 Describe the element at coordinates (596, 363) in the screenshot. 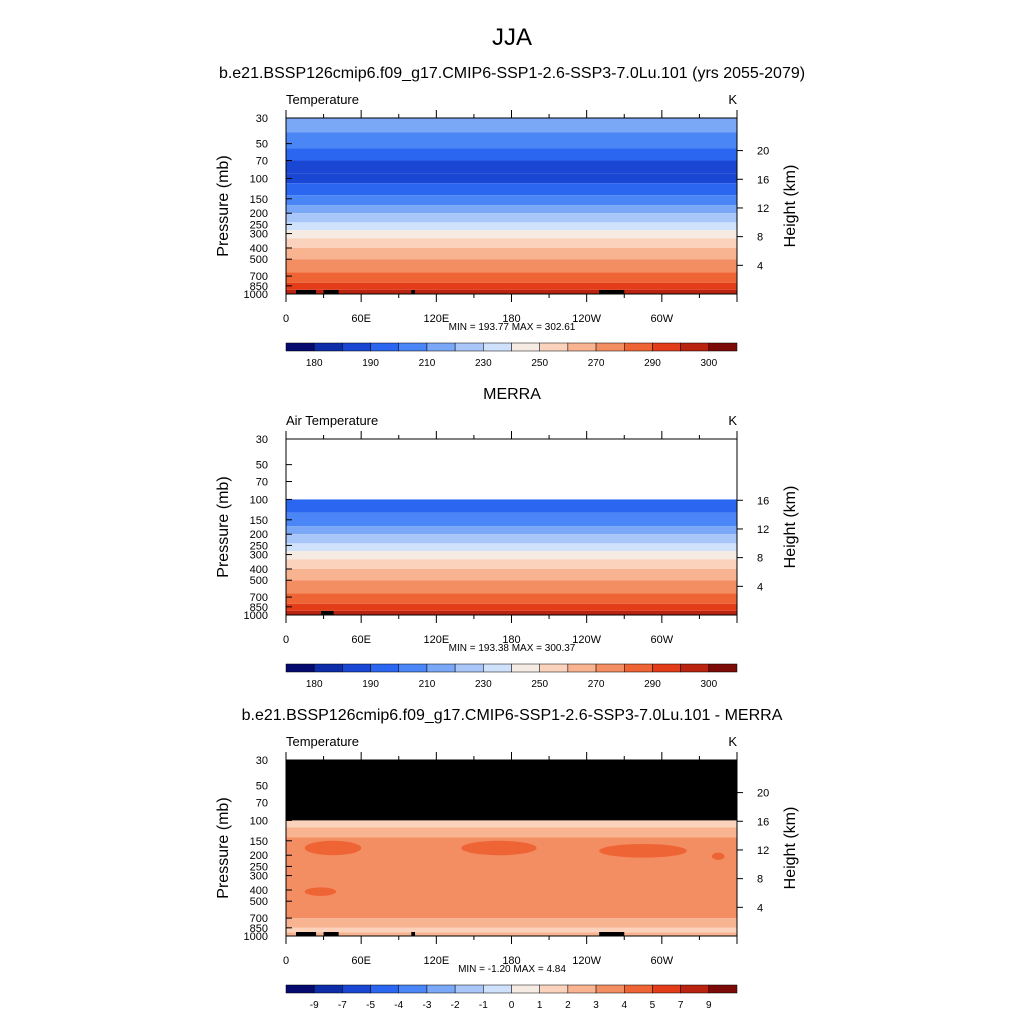

I see `colorbar-label: 270` at that location.